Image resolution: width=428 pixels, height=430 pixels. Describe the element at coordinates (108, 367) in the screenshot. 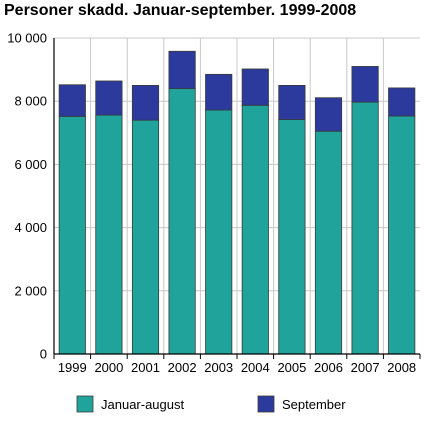

I see `x-tick-label: 2000` at that location.